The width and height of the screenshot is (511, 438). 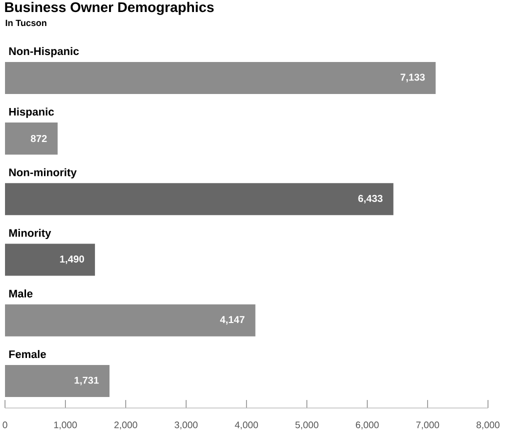 I want to click on x-tick-label: 0, so click(x=5, y=425).